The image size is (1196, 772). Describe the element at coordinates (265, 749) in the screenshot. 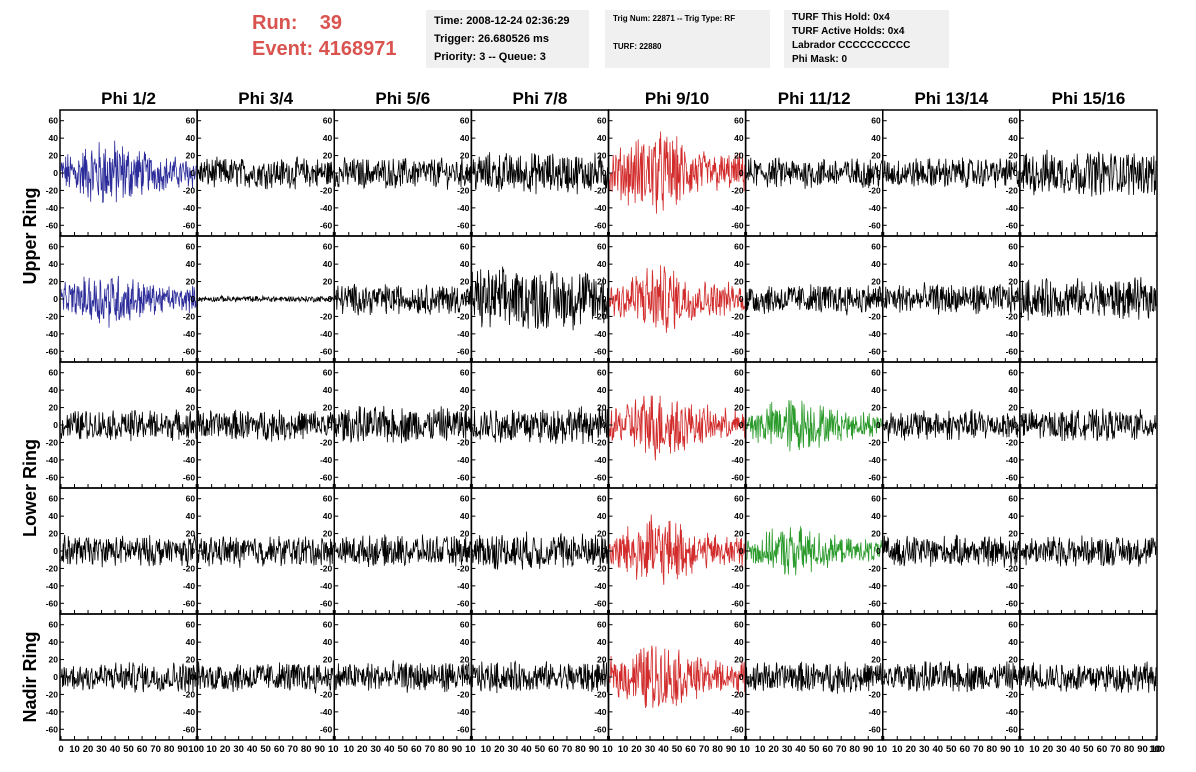

I see `x-tick-label: 50` at that location.